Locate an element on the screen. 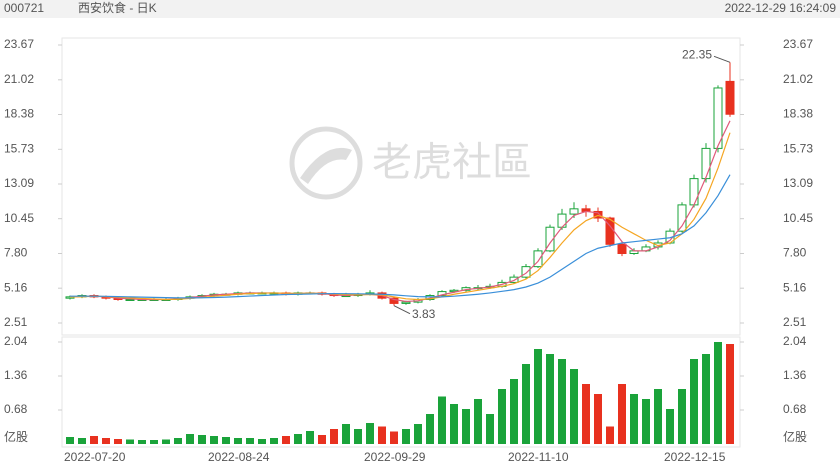  y-tick-label: 13.09 is located at coordinates (798, 183).